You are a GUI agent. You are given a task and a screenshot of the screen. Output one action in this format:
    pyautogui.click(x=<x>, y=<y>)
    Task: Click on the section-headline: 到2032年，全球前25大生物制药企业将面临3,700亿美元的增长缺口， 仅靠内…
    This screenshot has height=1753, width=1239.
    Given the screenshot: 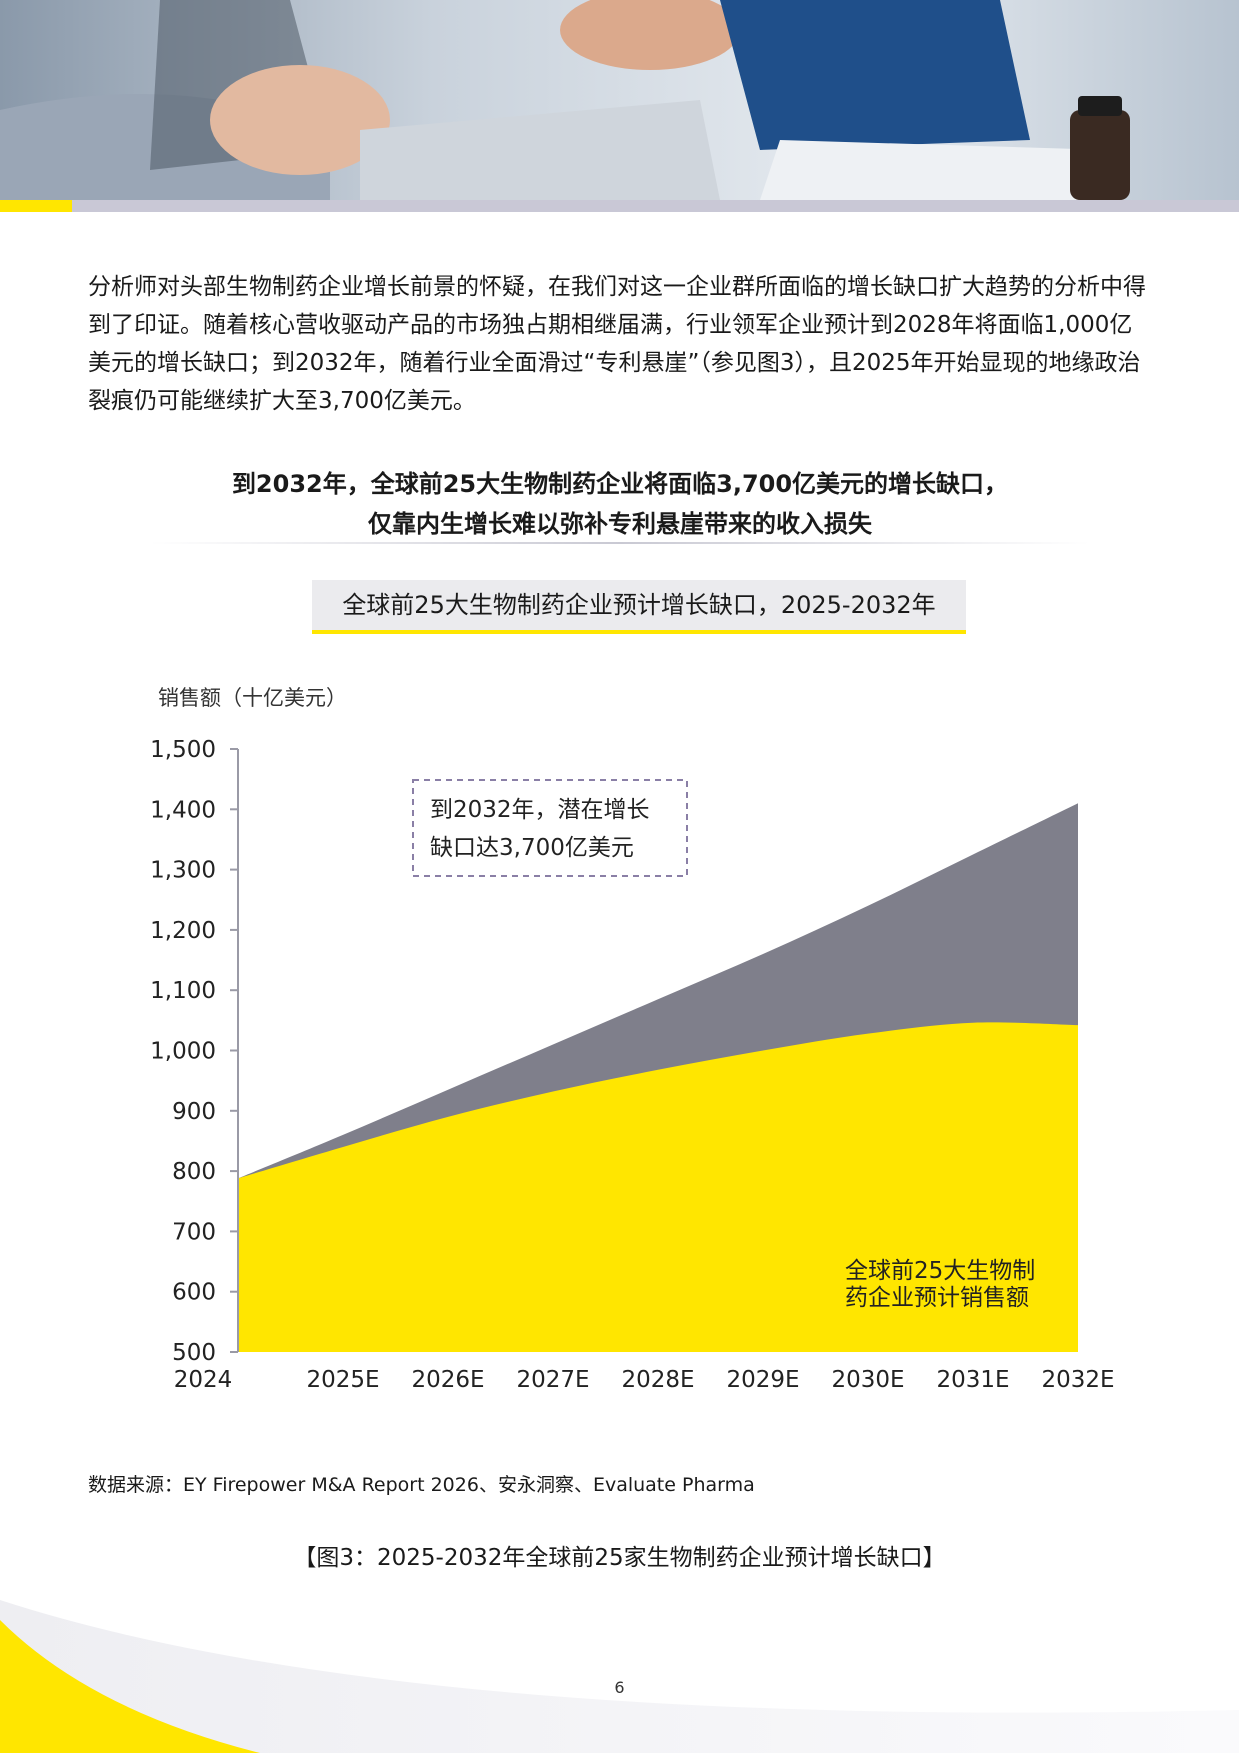 What is the action you would take?
    pyautogui.click(x=620, y=504)
    